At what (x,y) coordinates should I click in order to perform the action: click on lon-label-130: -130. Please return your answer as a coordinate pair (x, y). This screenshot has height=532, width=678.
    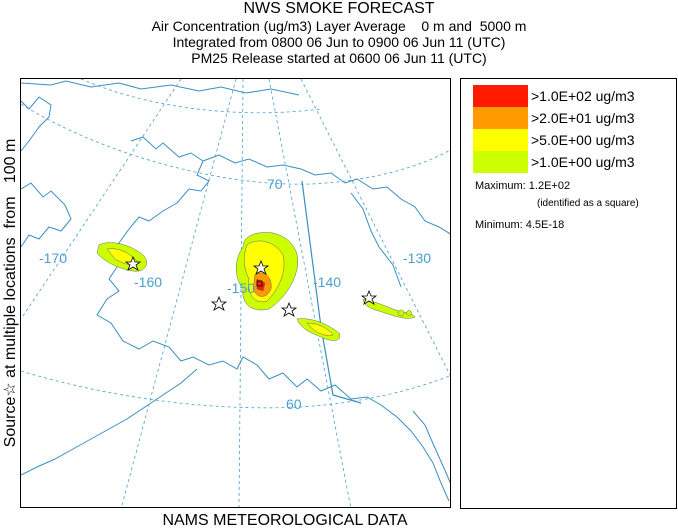
    Looking at the image, I should click on (417, 258).